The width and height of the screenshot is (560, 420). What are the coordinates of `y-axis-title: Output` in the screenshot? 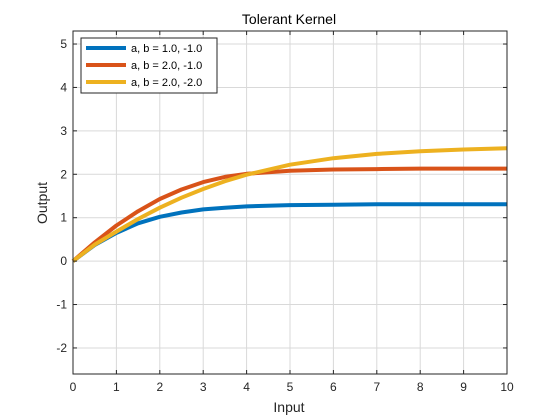 It's located at (42, 203).